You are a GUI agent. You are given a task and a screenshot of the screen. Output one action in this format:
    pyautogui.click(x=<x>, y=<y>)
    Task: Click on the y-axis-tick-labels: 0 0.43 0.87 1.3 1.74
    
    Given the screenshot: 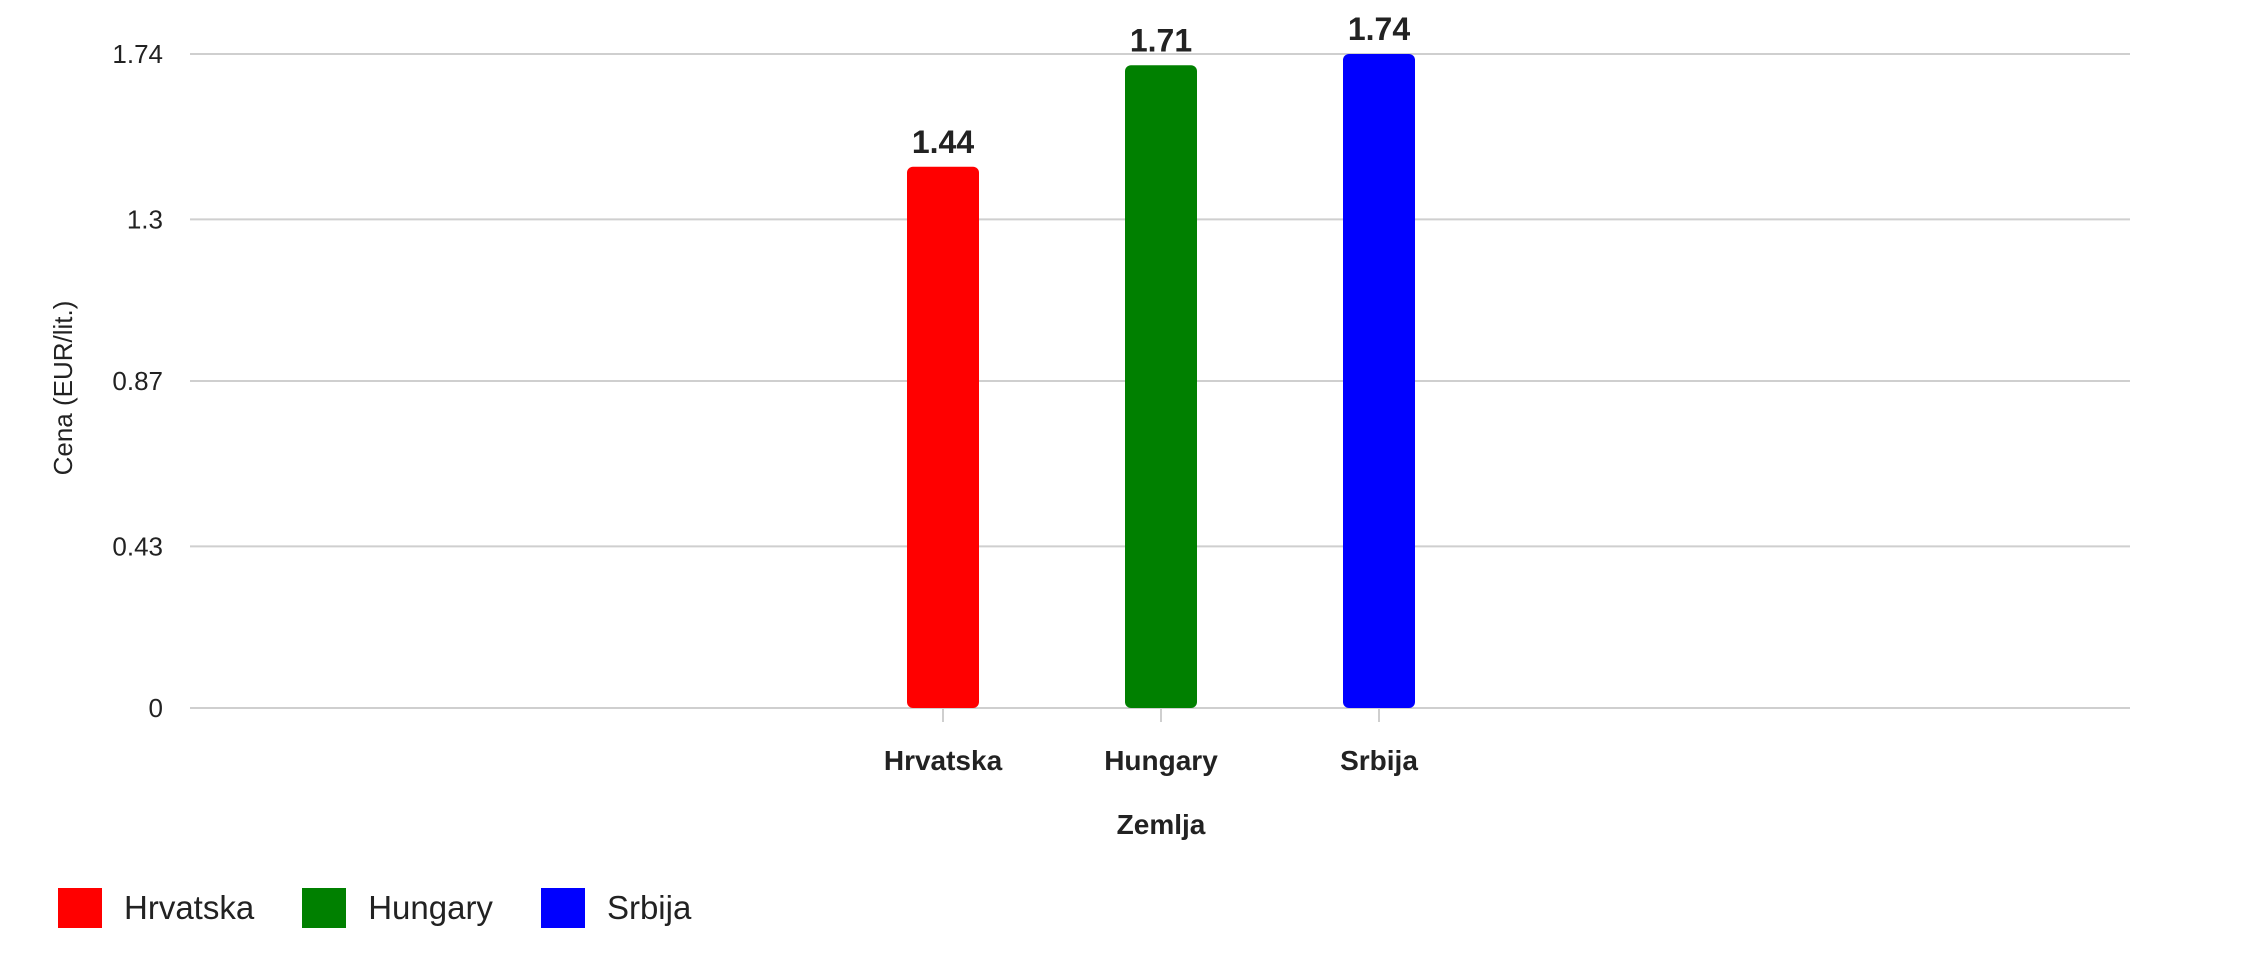 What is the action you would take?
    pyautogui.click(x=137, y=381)
    